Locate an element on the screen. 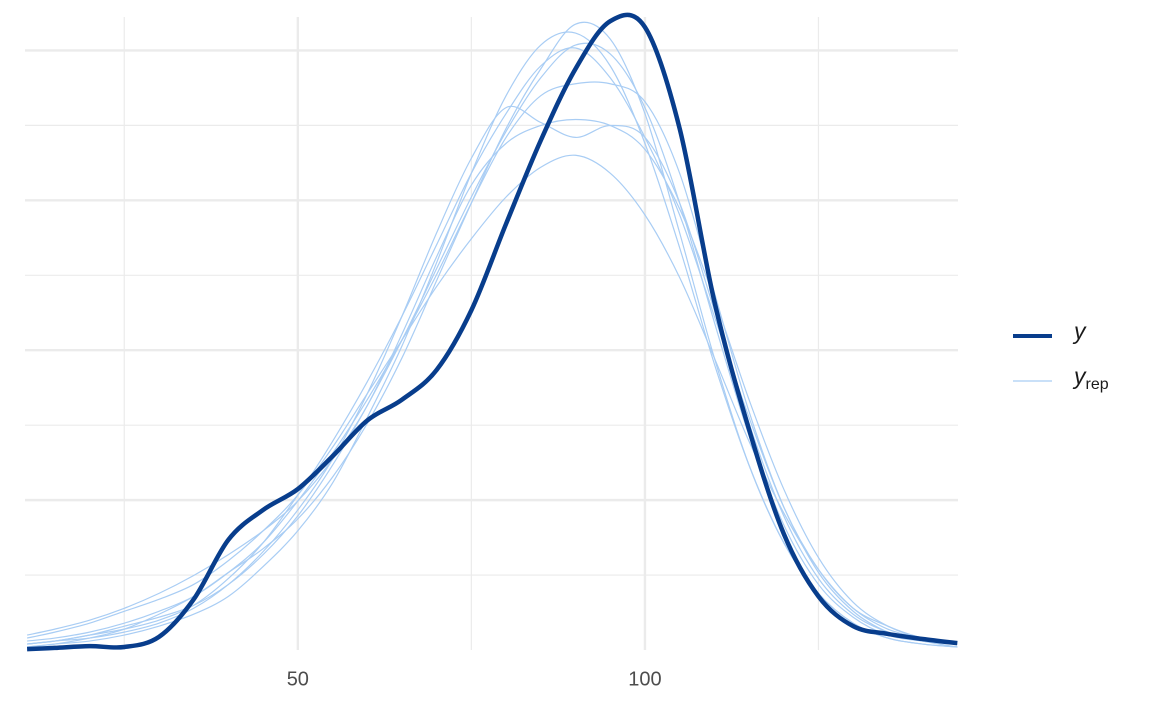 This screenshot has height=711, width=1152. x-tick-label: 100 is located at coordinates (644, 679).